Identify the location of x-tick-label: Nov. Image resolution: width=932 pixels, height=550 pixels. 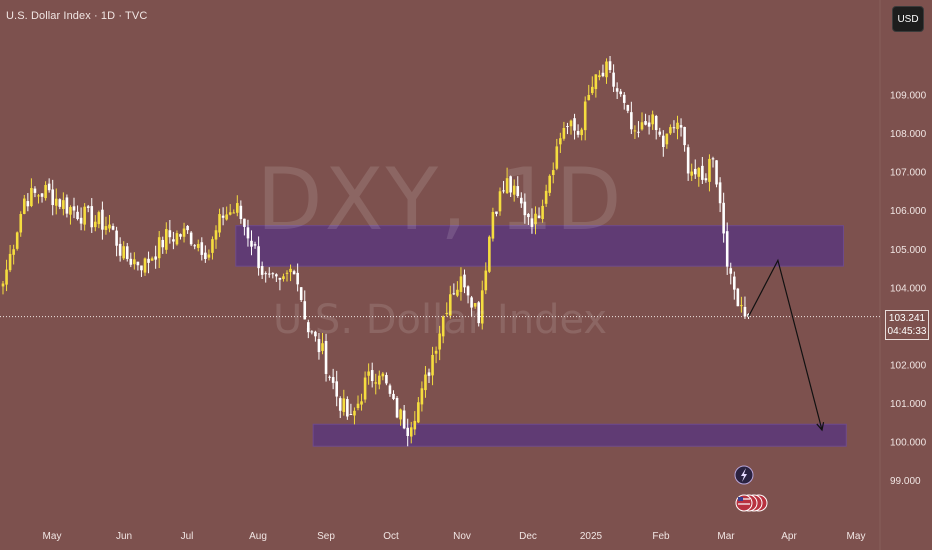
(462, 536).